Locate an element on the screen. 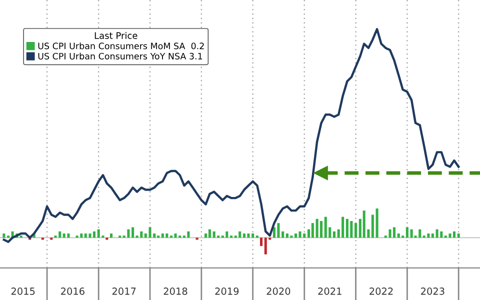 The image size is (480, 300). legend-title: Last Price is located at coordinates (116, 35).